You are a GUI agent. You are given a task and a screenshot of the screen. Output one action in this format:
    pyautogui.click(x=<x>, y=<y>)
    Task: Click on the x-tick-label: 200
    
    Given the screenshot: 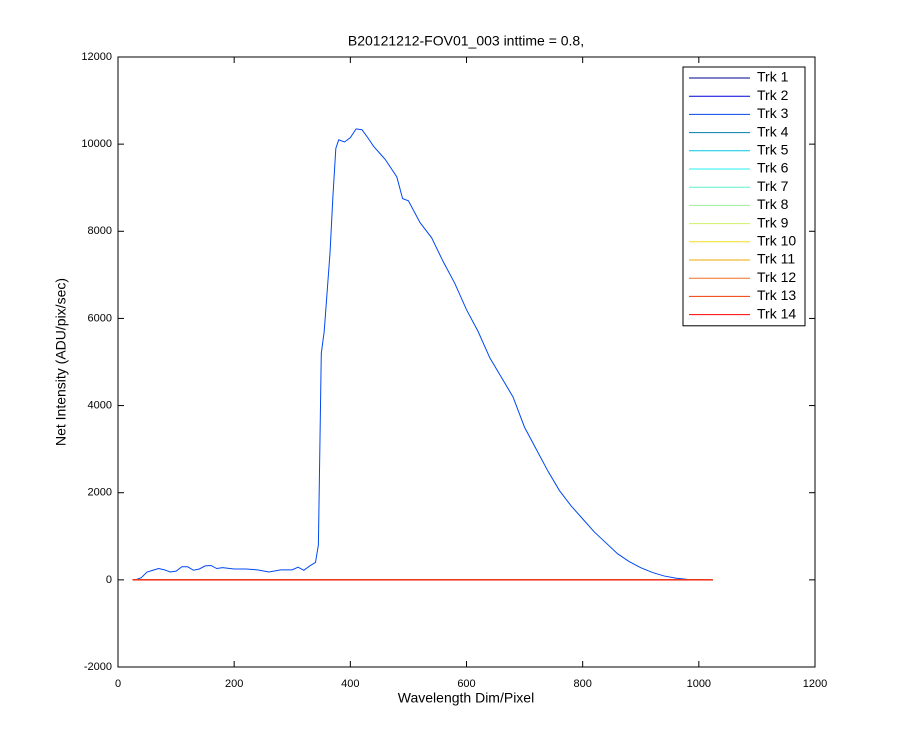 What is the action you would take?
    pyautogui.click(x=234, y=684)
    